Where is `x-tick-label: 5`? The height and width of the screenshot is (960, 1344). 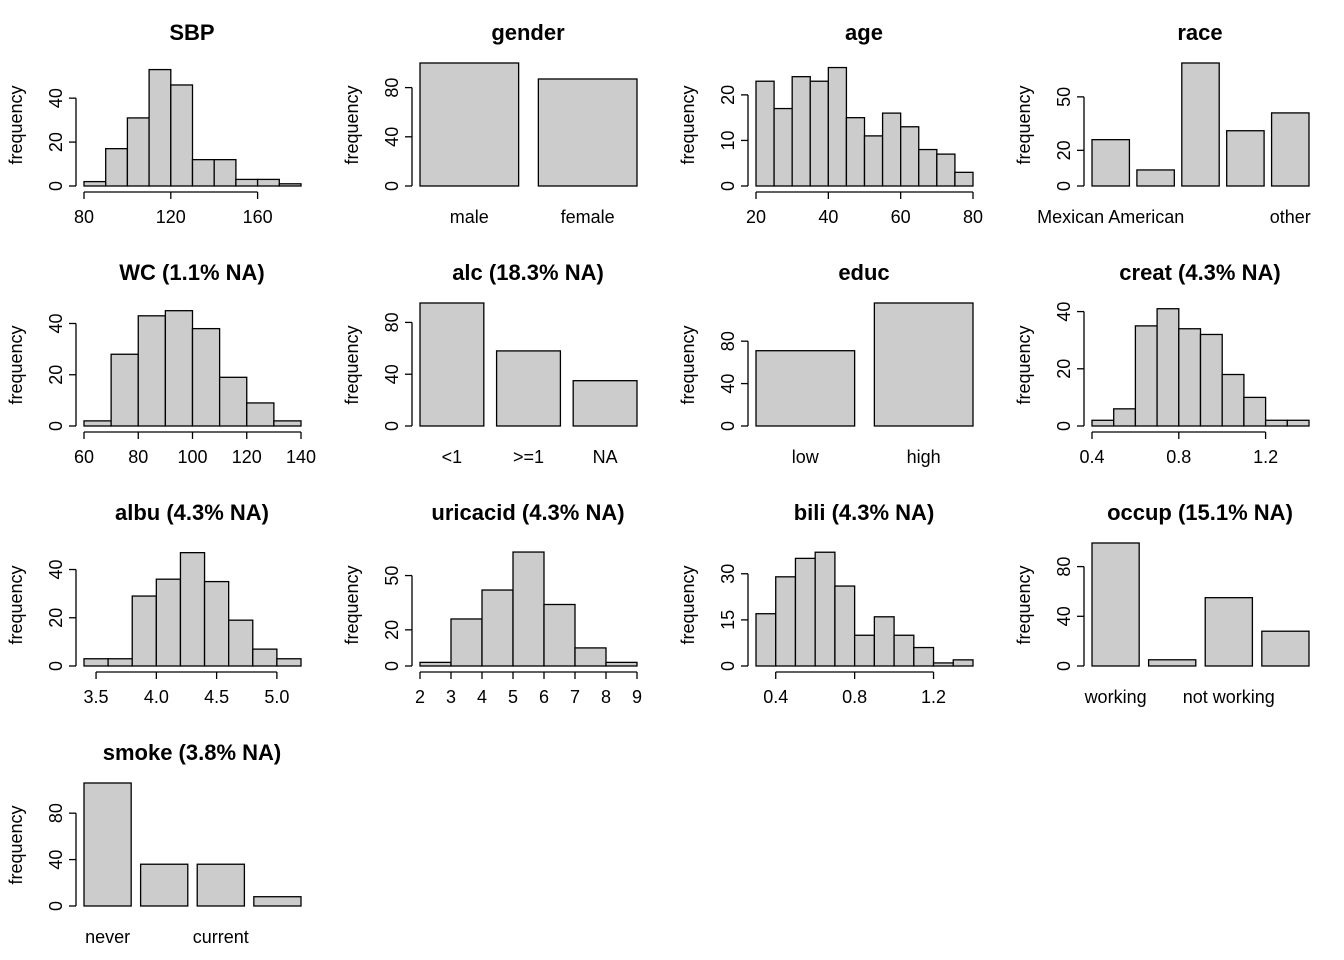 x-tick-label: 5 is located at coordinates (513, 697).